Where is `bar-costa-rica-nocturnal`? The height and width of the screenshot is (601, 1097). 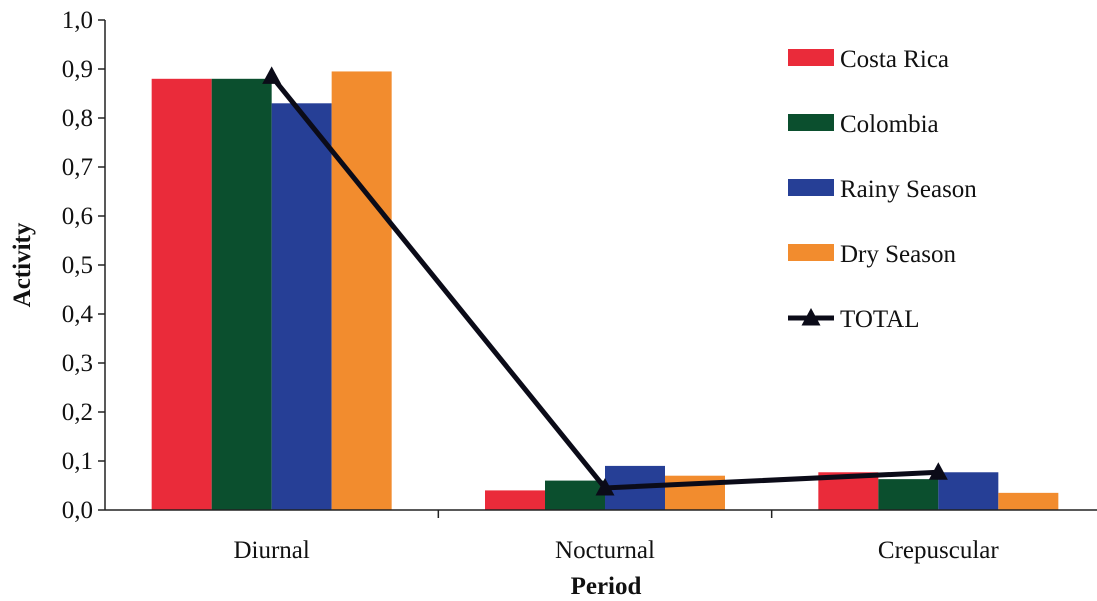
bar-costa-rica-nocturnal is located at coordinates (515, 500).